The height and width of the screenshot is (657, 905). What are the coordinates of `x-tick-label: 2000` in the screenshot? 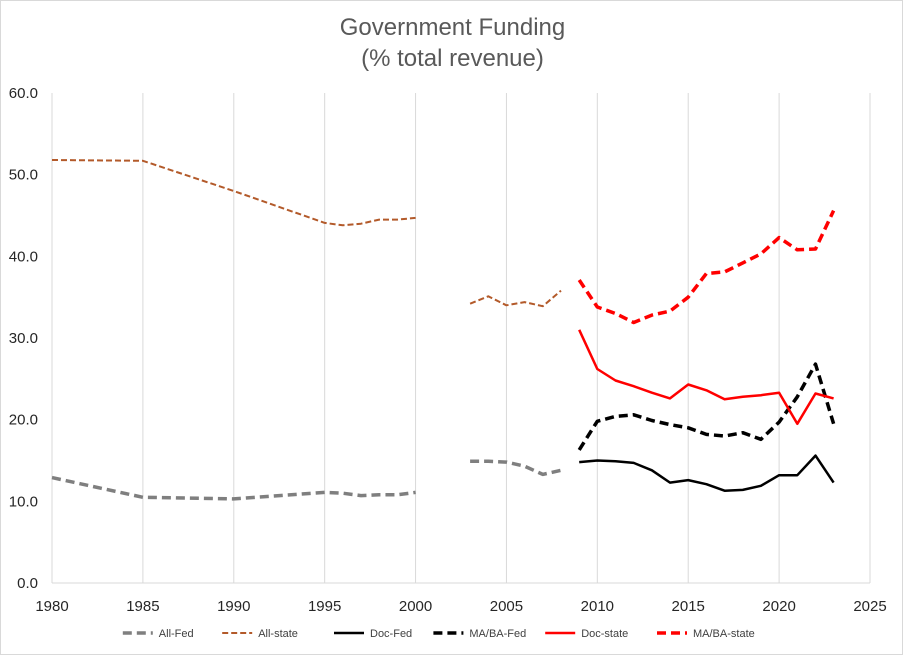 It's located at (415, 606).